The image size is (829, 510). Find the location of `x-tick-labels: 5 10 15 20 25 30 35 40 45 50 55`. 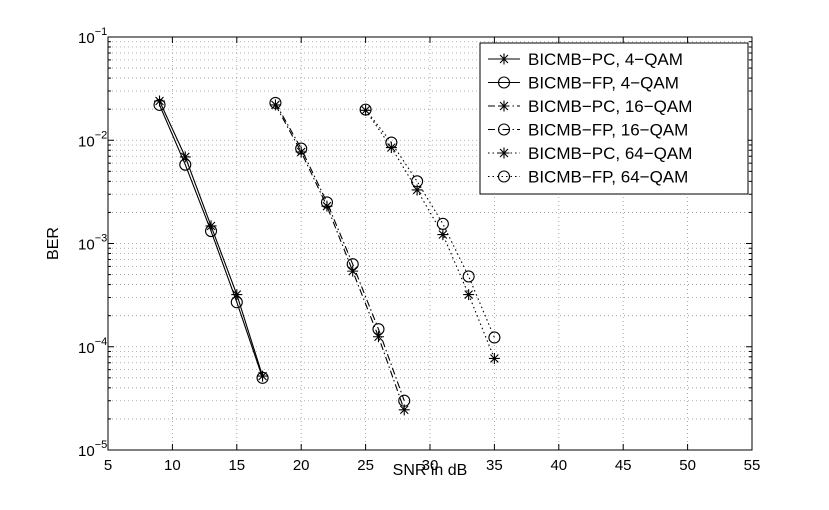

x-tick-labels: 5 10 15 20 25 30 35 40 45 50 55 is located at coordinates (432, 465).